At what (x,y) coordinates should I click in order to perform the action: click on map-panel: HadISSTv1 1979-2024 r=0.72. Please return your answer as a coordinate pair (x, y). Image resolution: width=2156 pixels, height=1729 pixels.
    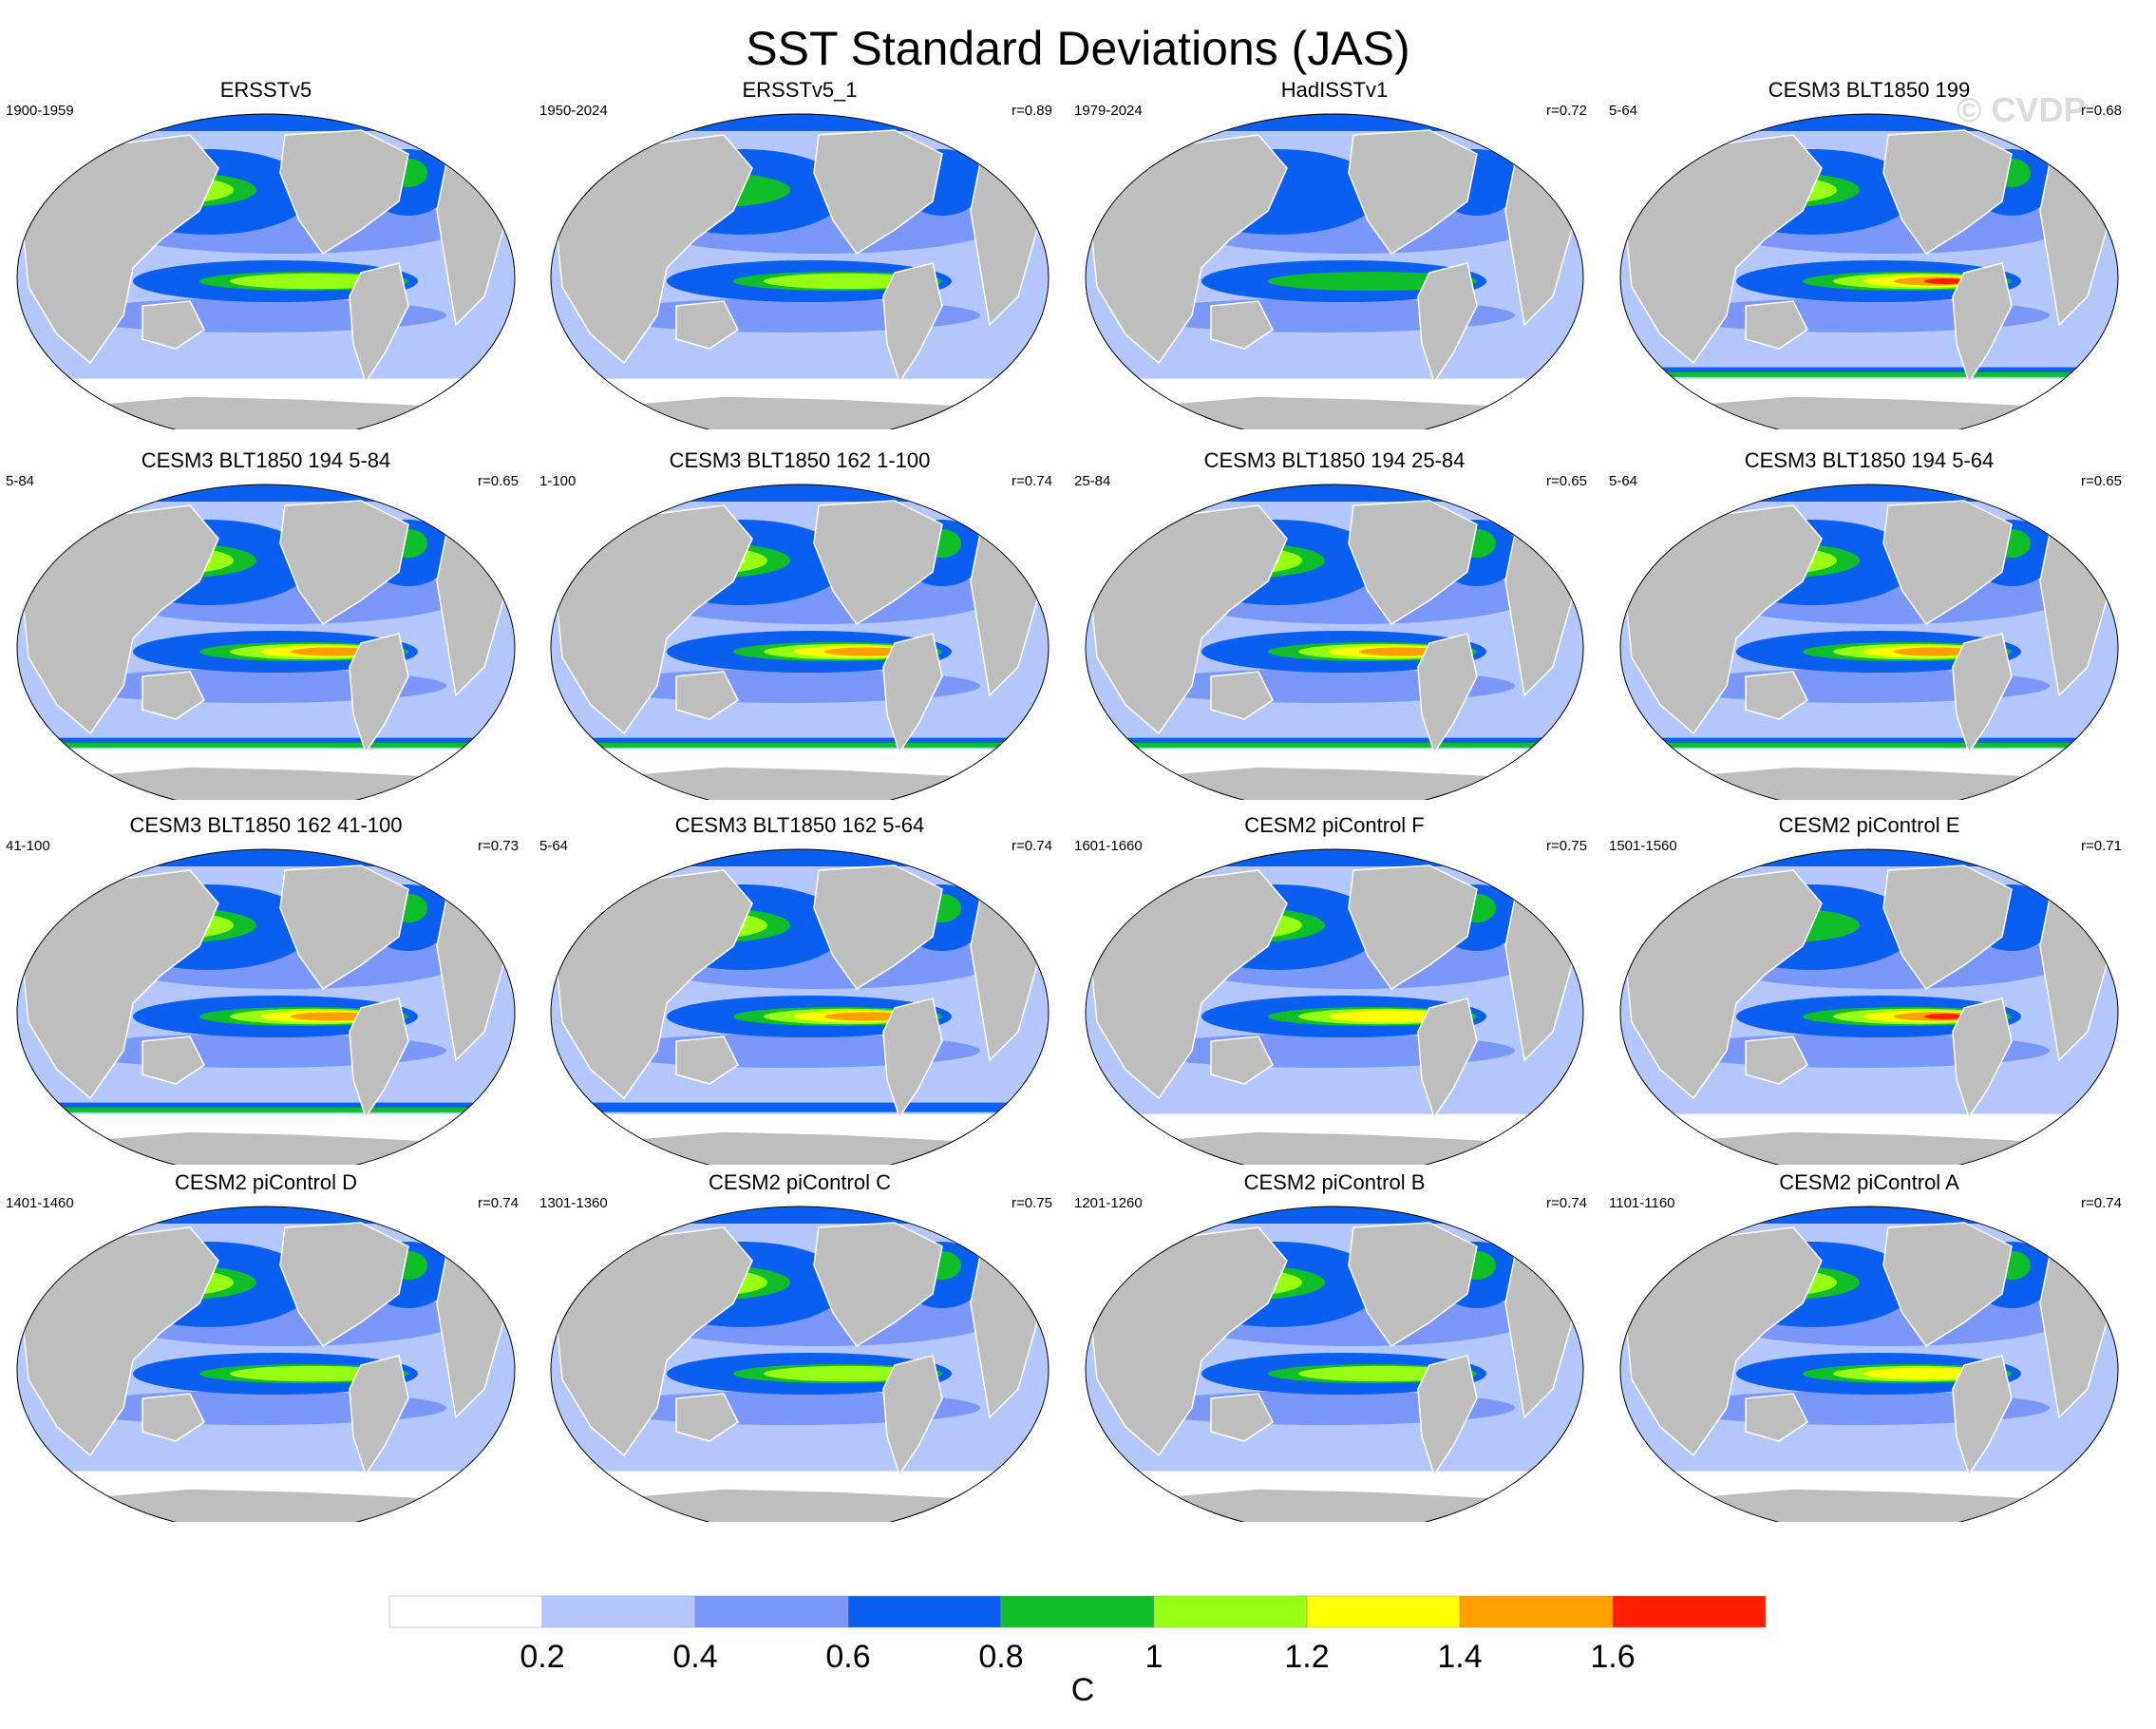
    Looking at the image, I should click on (1334, 253).